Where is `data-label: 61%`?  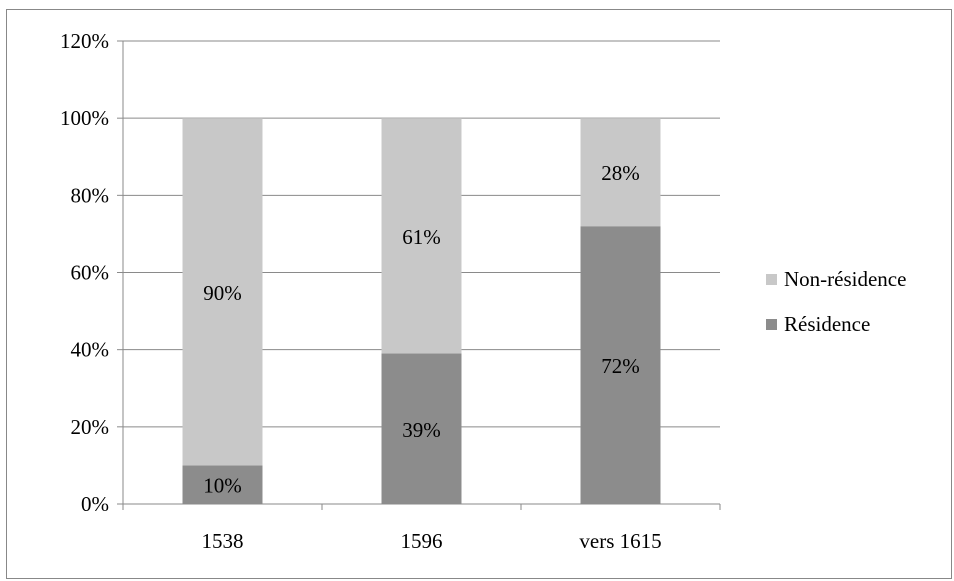 data-label: 61% is located at coordinates (421, 237).